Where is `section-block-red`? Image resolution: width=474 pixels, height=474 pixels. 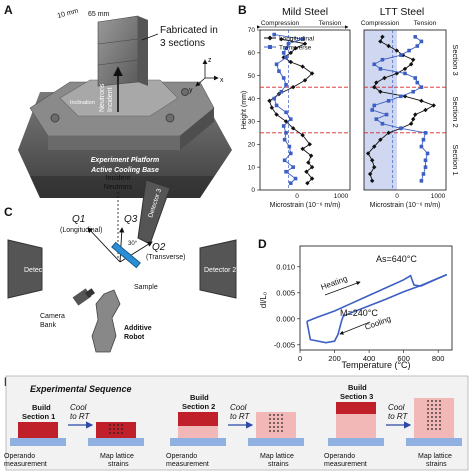 section-block-red is located at coordinates (356, 408).